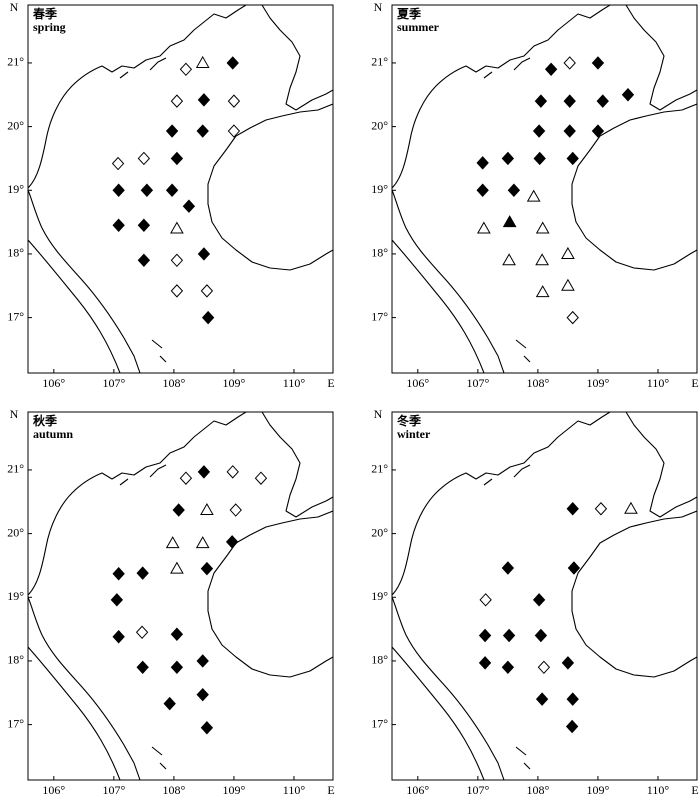 The image size is (700, 798). I want to click on panel-subtitle: summer, so click(418, 27).